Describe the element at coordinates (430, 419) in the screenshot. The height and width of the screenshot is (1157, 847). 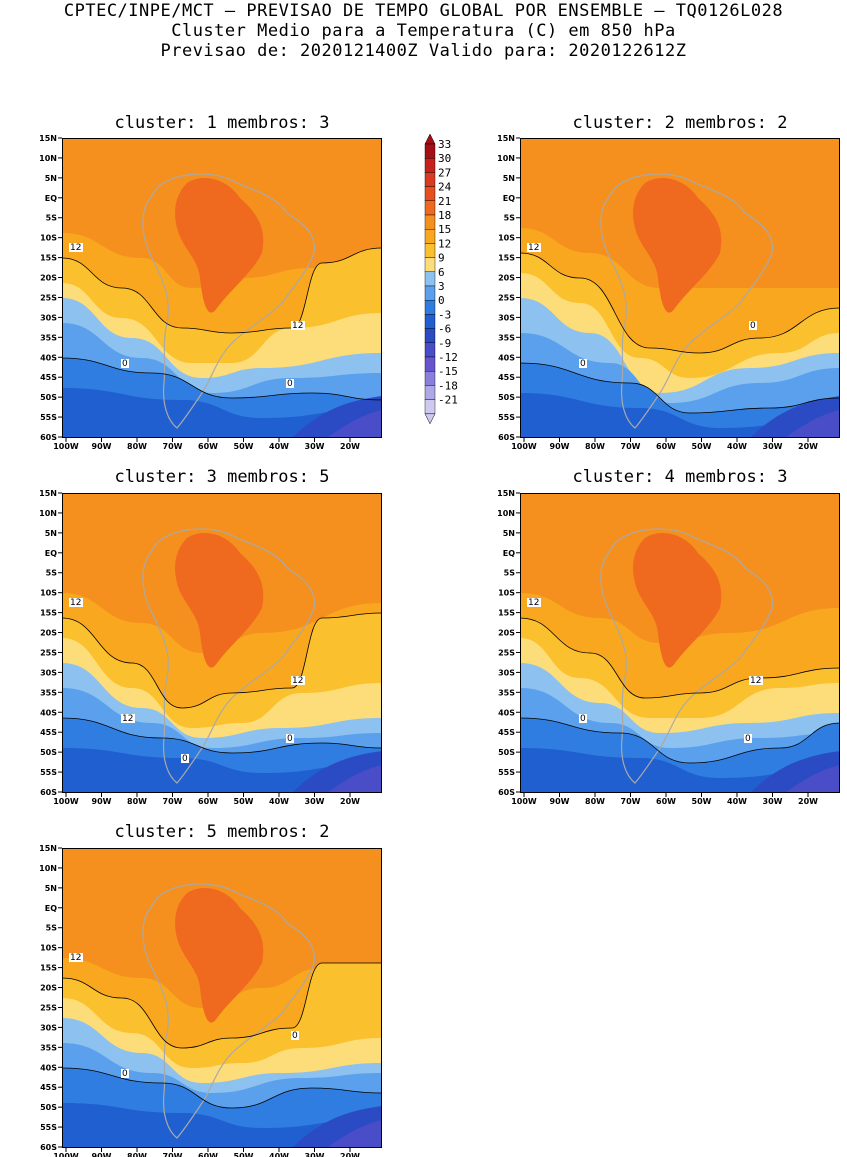
I see `colorbar-bottom-arrow` at that location.